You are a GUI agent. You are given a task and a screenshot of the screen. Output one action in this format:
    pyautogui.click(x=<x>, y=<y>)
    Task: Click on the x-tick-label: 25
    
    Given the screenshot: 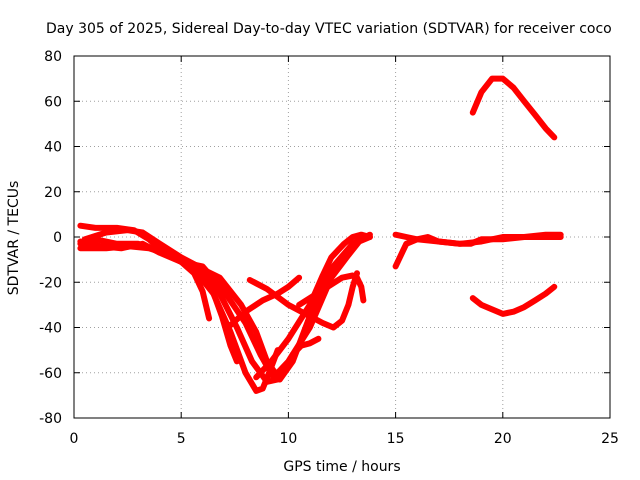 What is the action you would take?
    pyautogui.click(x=610, y=439)
    